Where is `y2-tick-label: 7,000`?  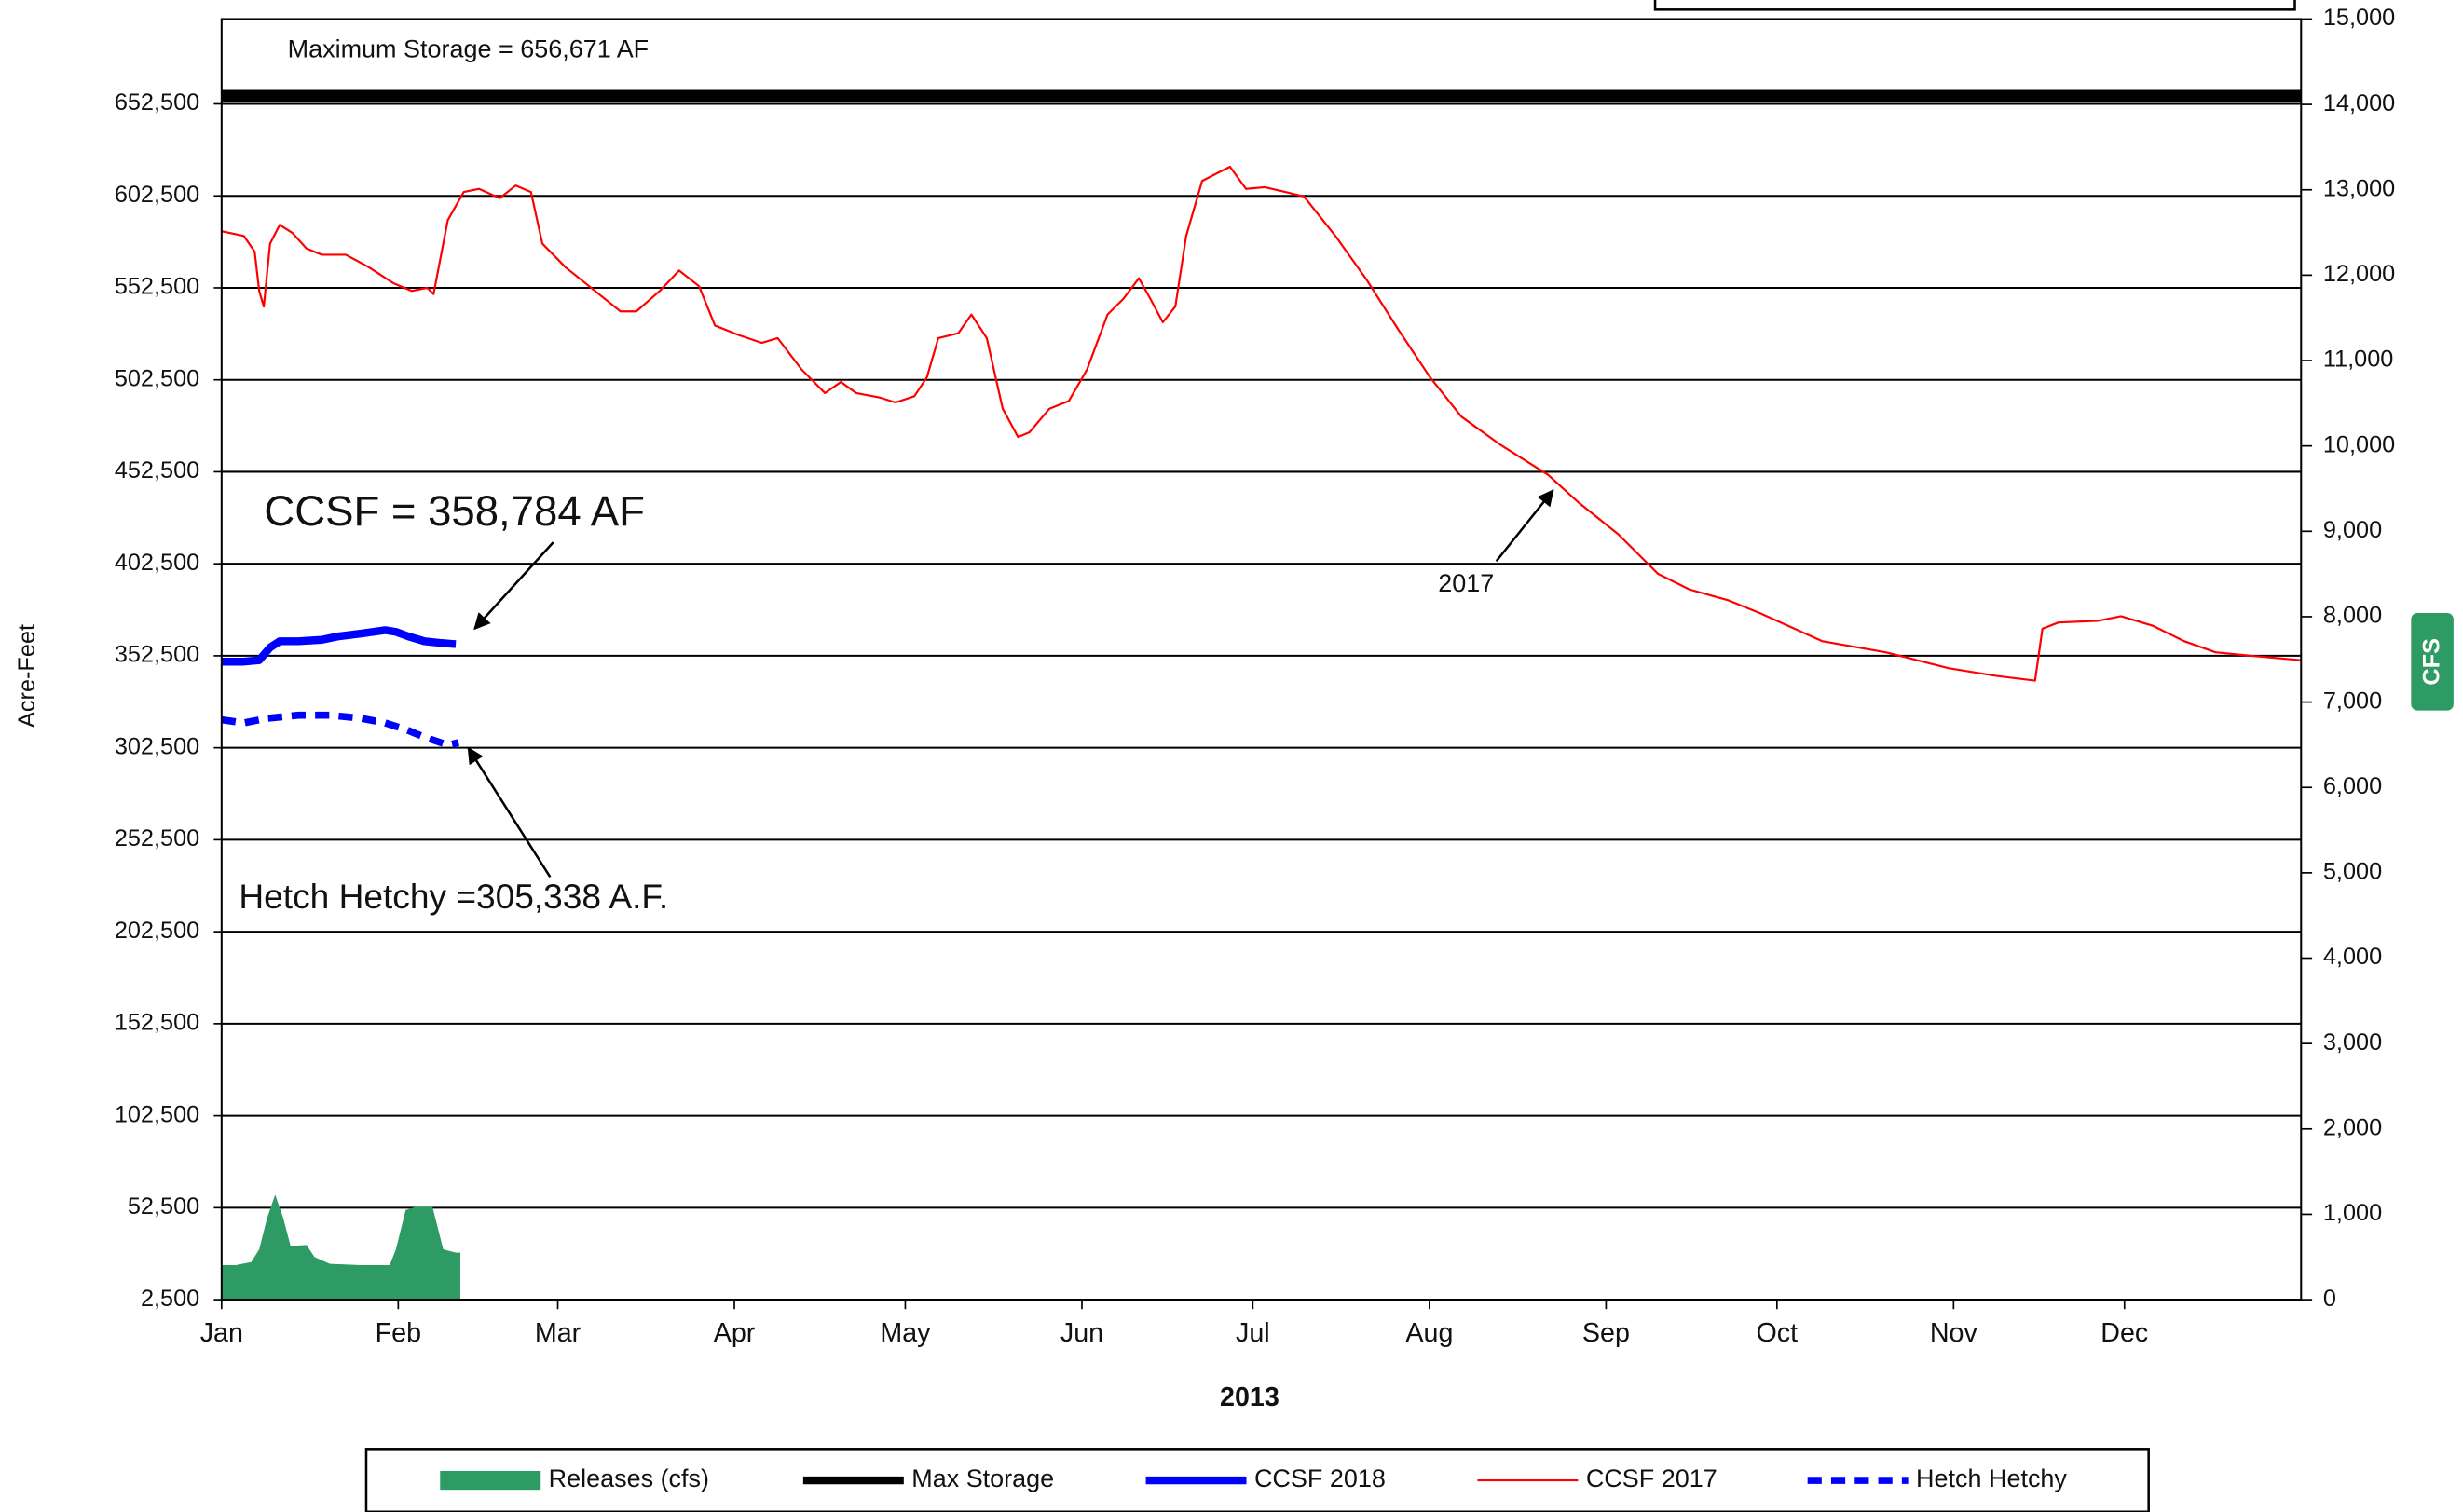 y2-tick-label: 7,000 is located at coordinates (2352, 701).